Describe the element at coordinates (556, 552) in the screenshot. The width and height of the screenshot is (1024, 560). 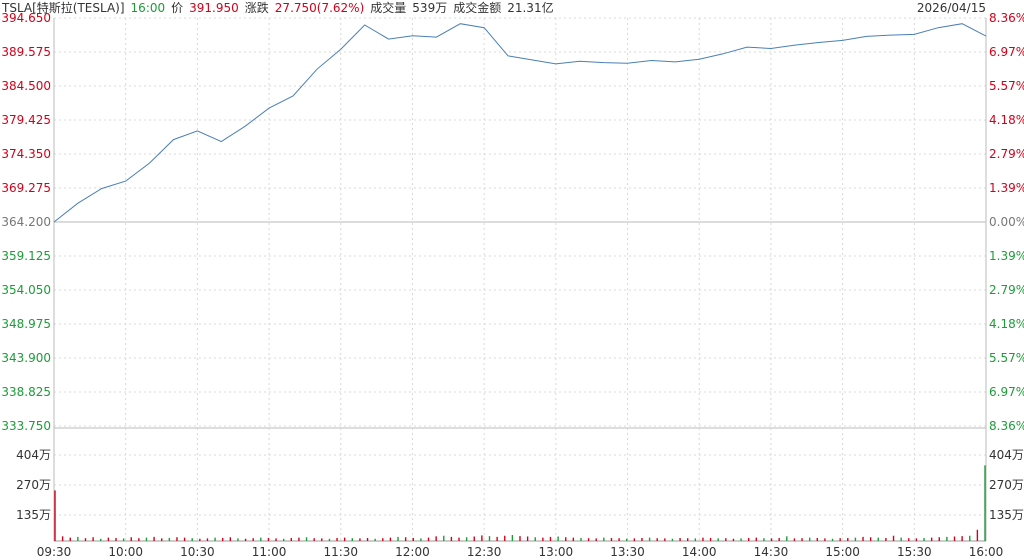
I see `x-tick: 13:00` at that location.